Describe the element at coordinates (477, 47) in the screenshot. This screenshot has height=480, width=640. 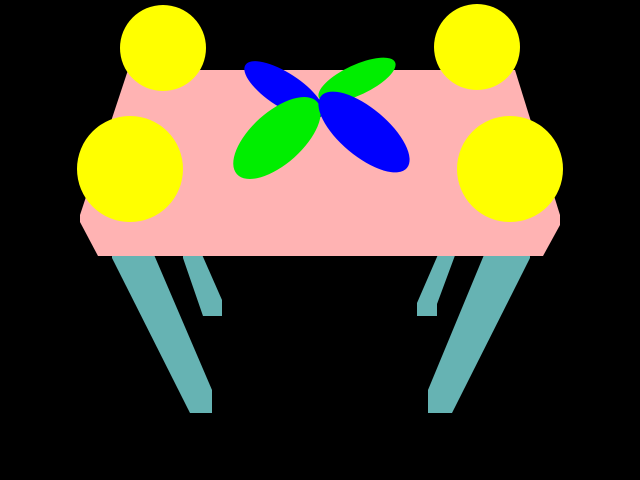
I see `ball-back-right` at that location.